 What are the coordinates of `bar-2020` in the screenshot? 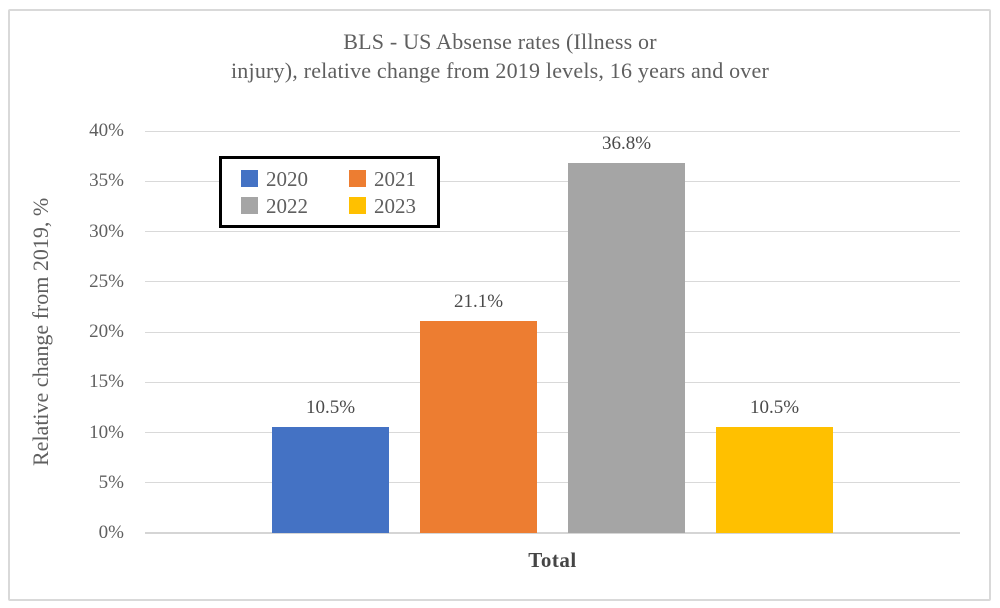 It's located at (330, 480).